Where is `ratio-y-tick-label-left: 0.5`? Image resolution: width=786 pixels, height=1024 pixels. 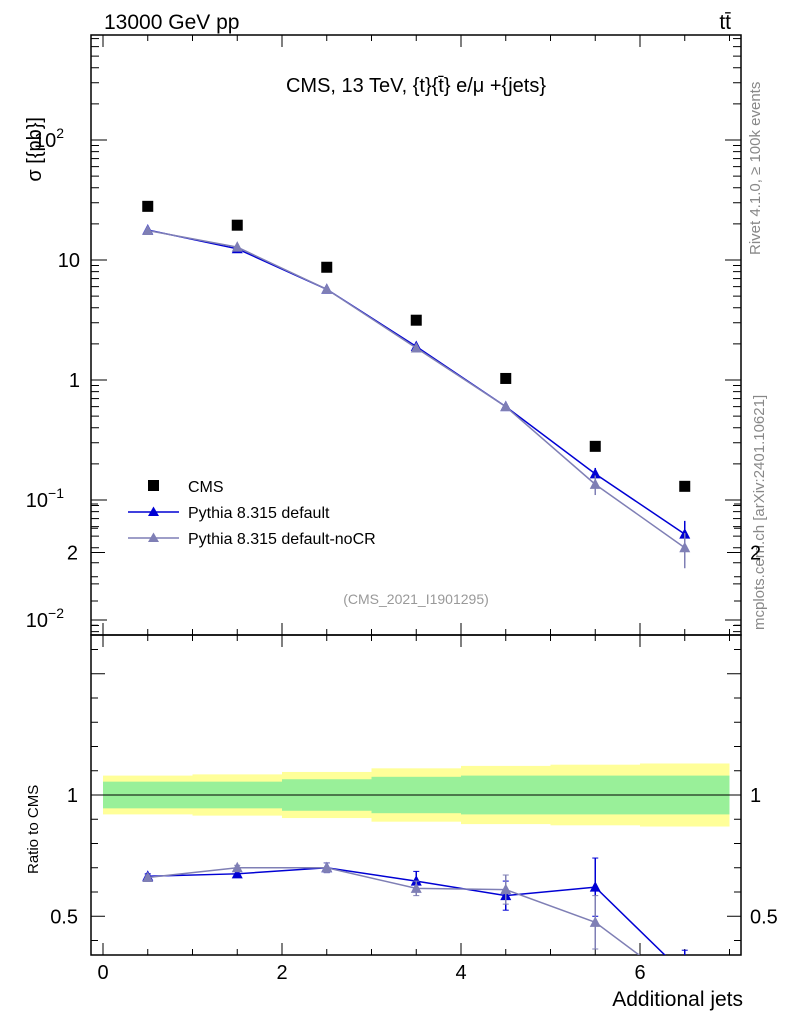 ratio-y-tick-label-left: 0.5 is located at coordinates (64, 917).